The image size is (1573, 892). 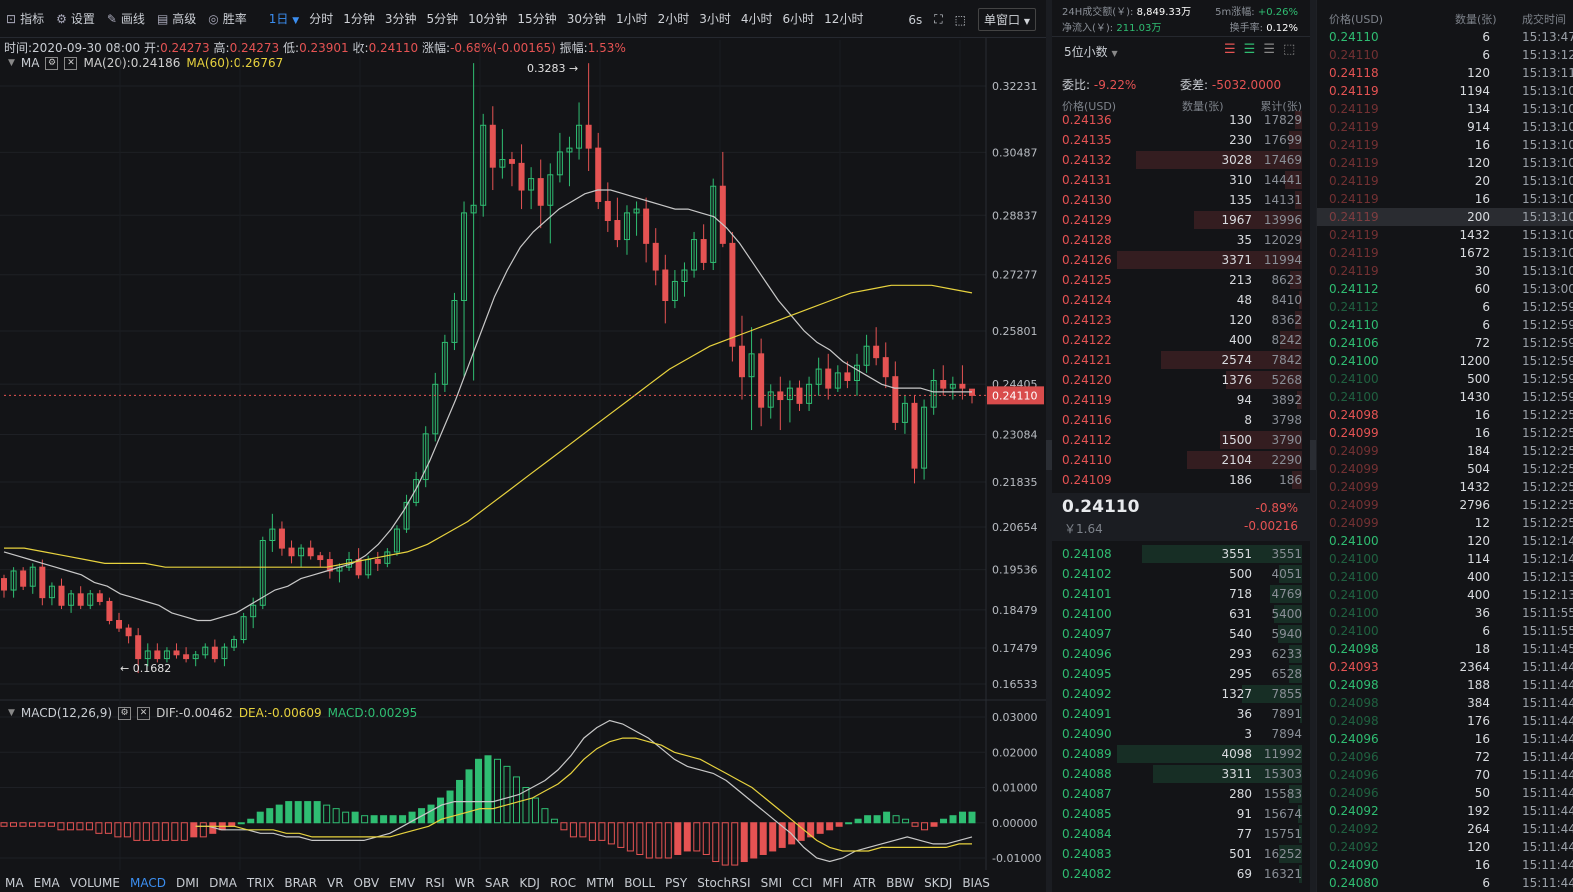 What do you see at coordinates (1049, 455) in the screenshot?
I see `collapse-handle` at bounding box center [1049, 455].